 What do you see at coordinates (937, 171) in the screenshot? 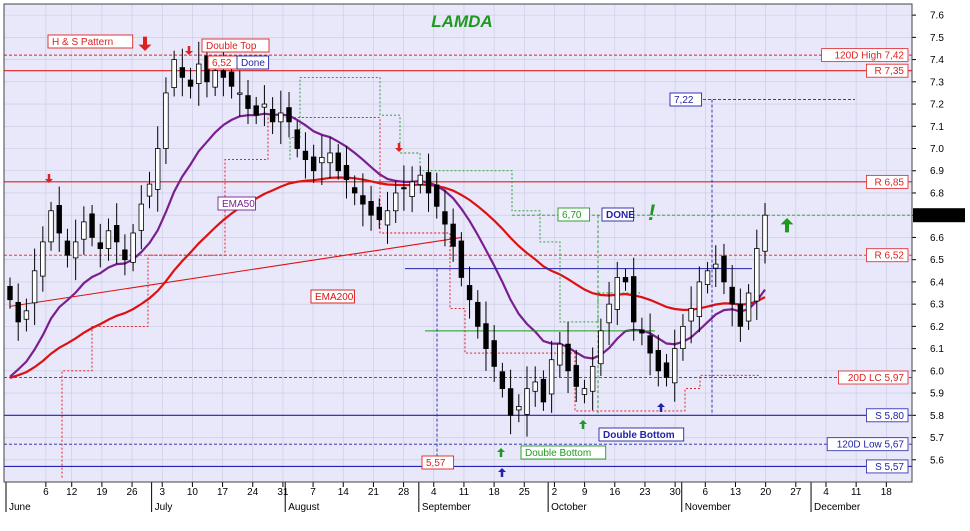
I see `y-tick-label: 6.9` at bounding box center [937, 171].